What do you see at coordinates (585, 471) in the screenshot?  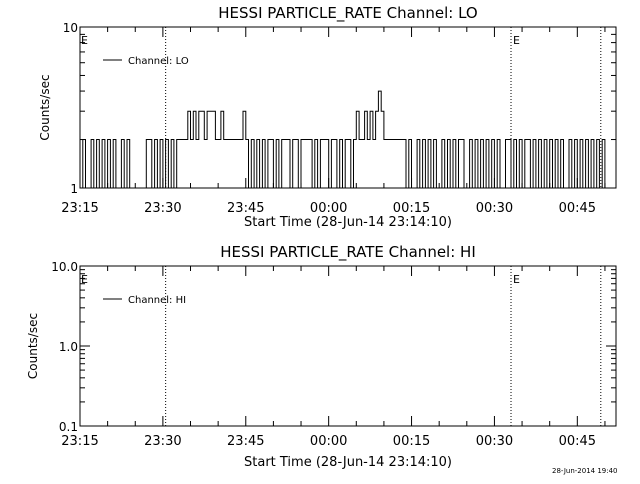 I see `timestamp: 28-Jun-2014 19:40` at bounding box center [585, 471].